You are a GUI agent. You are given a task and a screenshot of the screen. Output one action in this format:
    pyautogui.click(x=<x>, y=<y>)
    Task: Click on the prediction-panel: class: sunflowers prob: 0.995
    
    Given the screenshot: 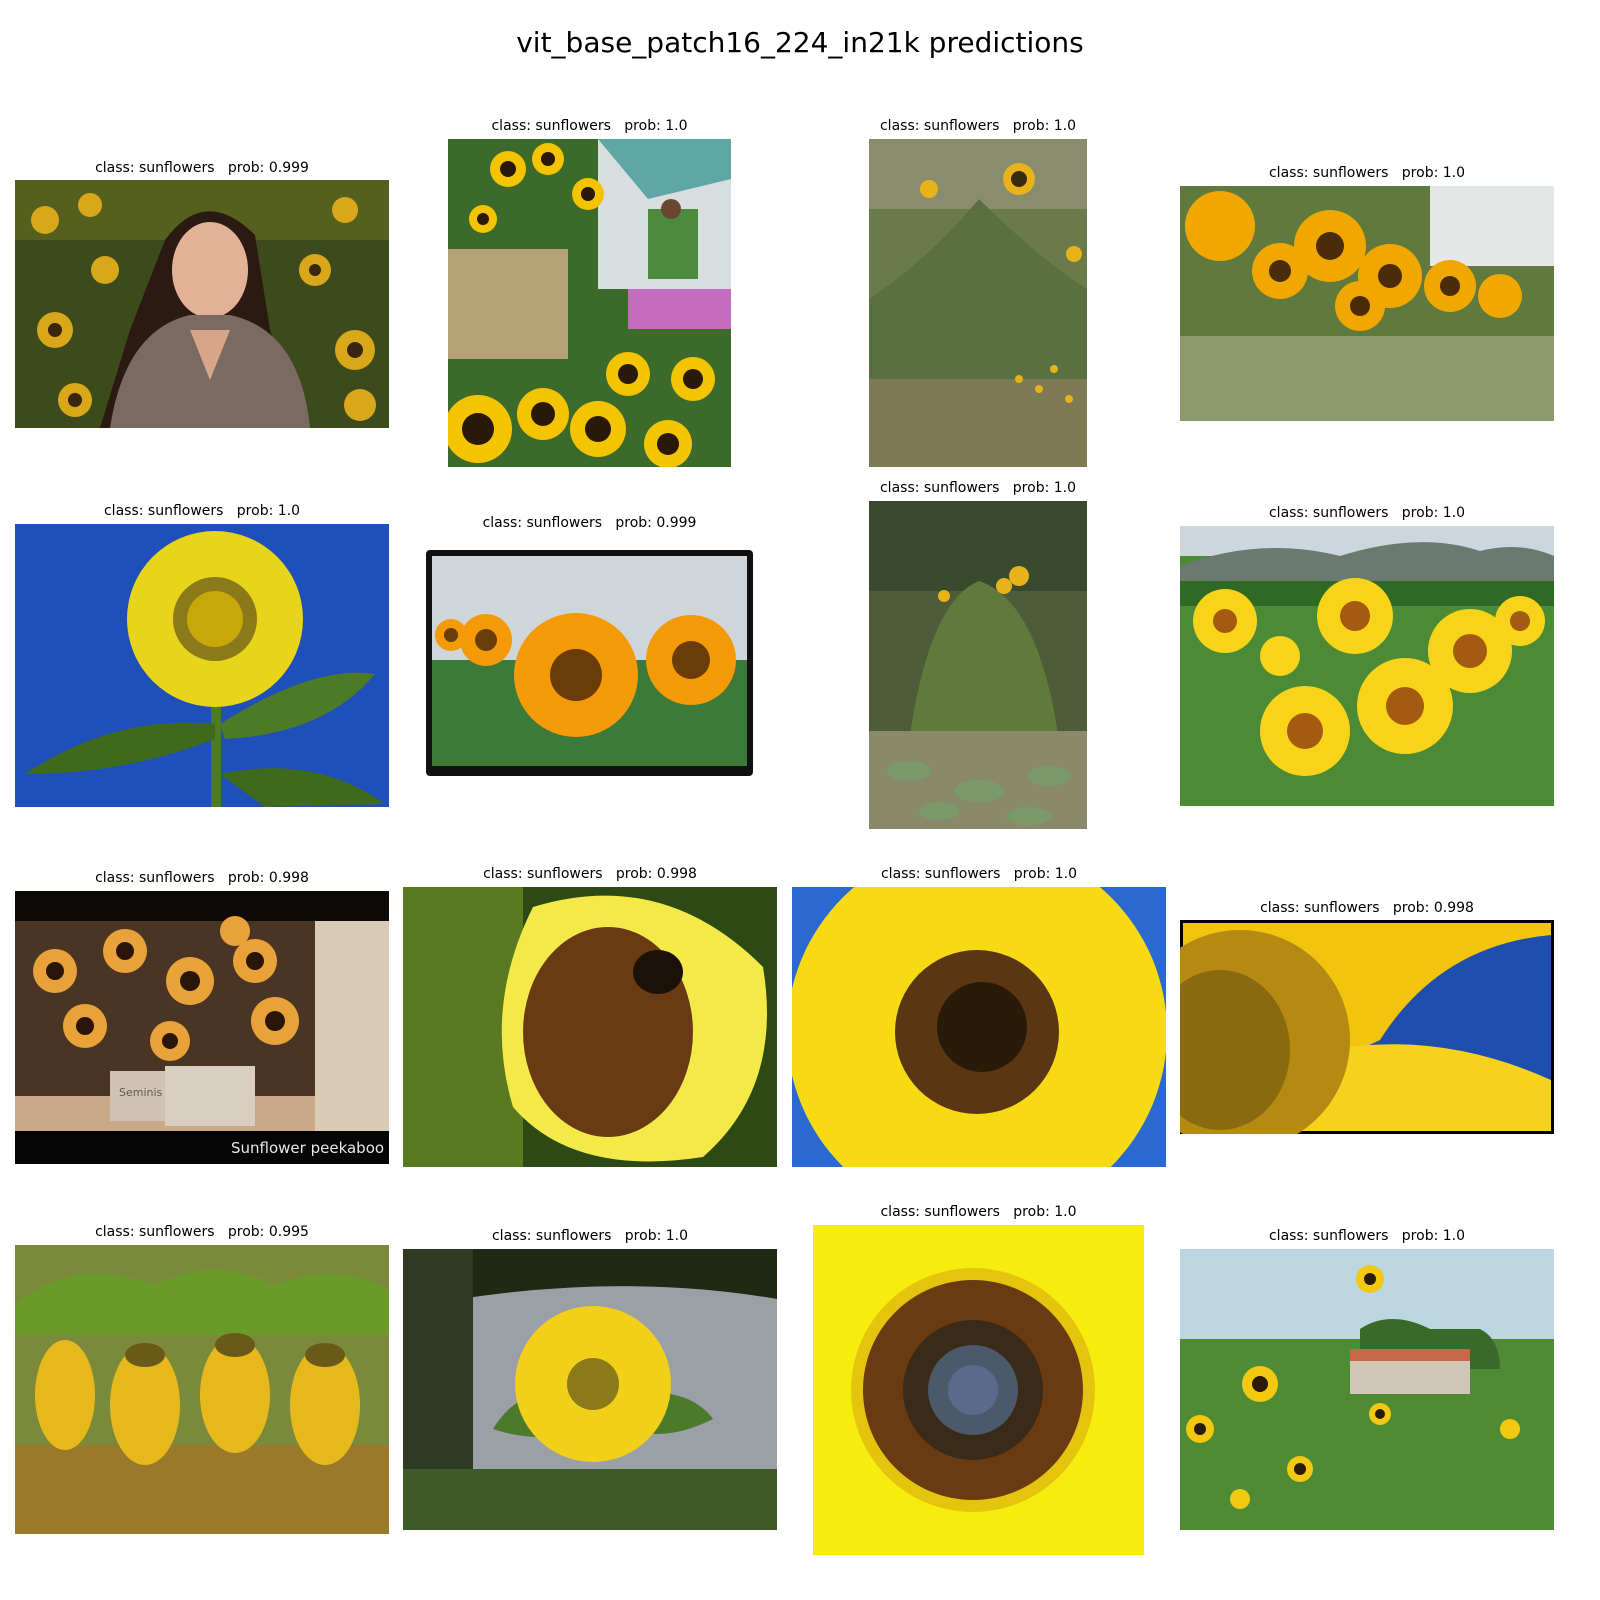 What is the action you would take?
    pyautogui.click(x=202, y=1380)
    